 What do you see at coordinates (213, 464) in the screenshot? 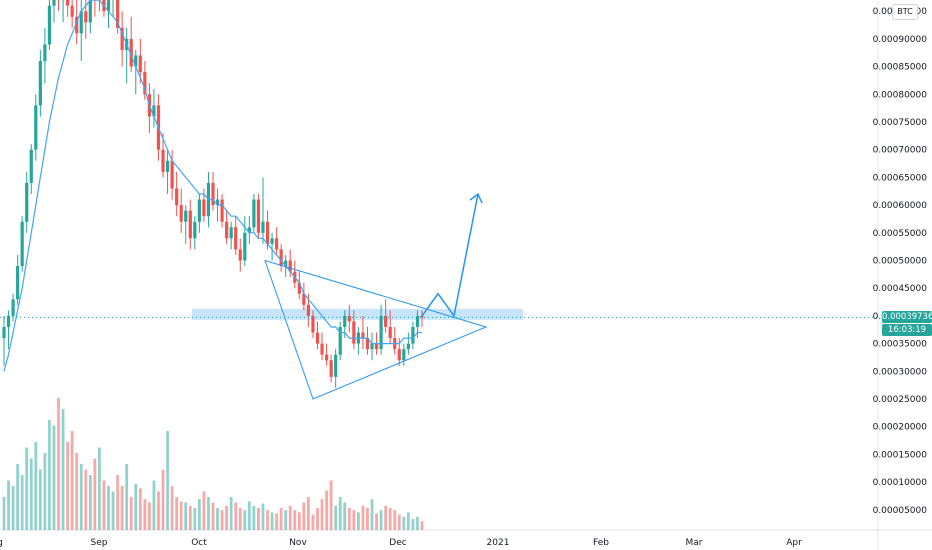
I see `volume-bars` at bounding box center [213, 464].